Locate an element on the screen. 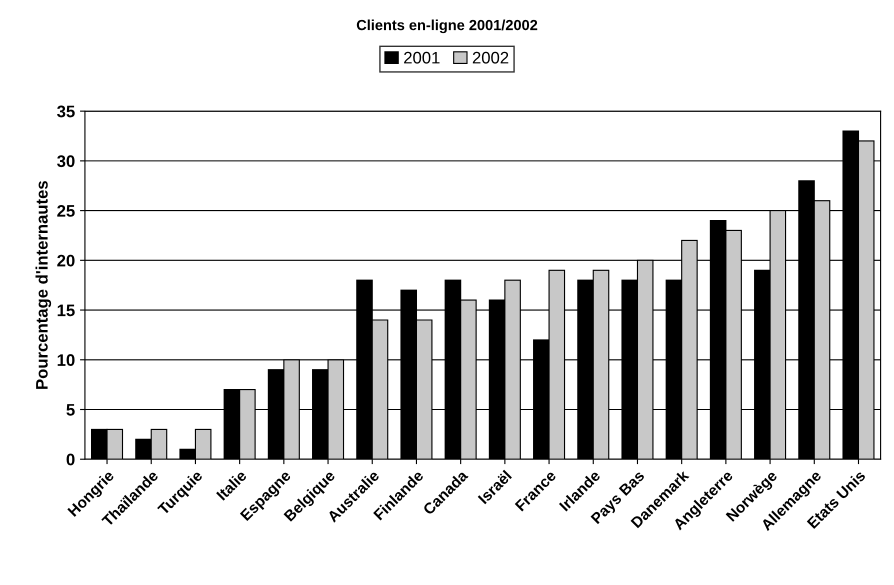 The width and height of the screenshot is (894, 585). y-tick-label: 30 is located at coordinates (66, 161).